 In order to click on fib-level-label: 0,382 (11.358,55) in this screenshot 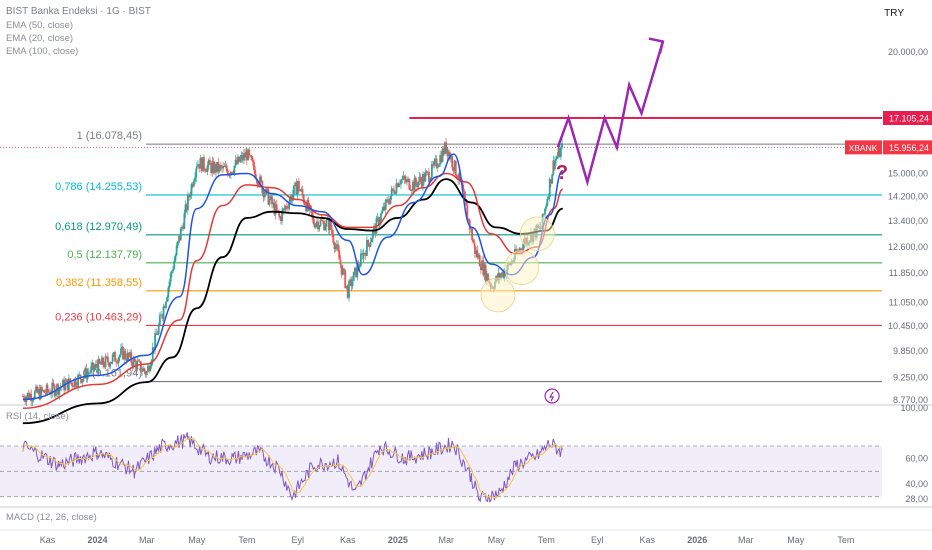, I will do `click(99, 283)`.